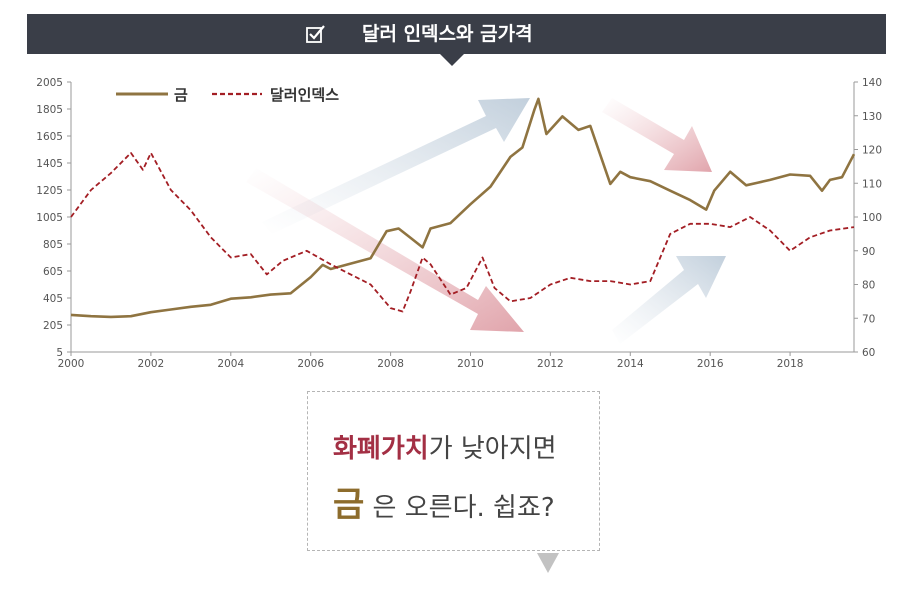  What do you see at coordinates (49, 110) in the screenshot?
I see `y-left-tick-label: 1805` at bounding box center [49, 110].